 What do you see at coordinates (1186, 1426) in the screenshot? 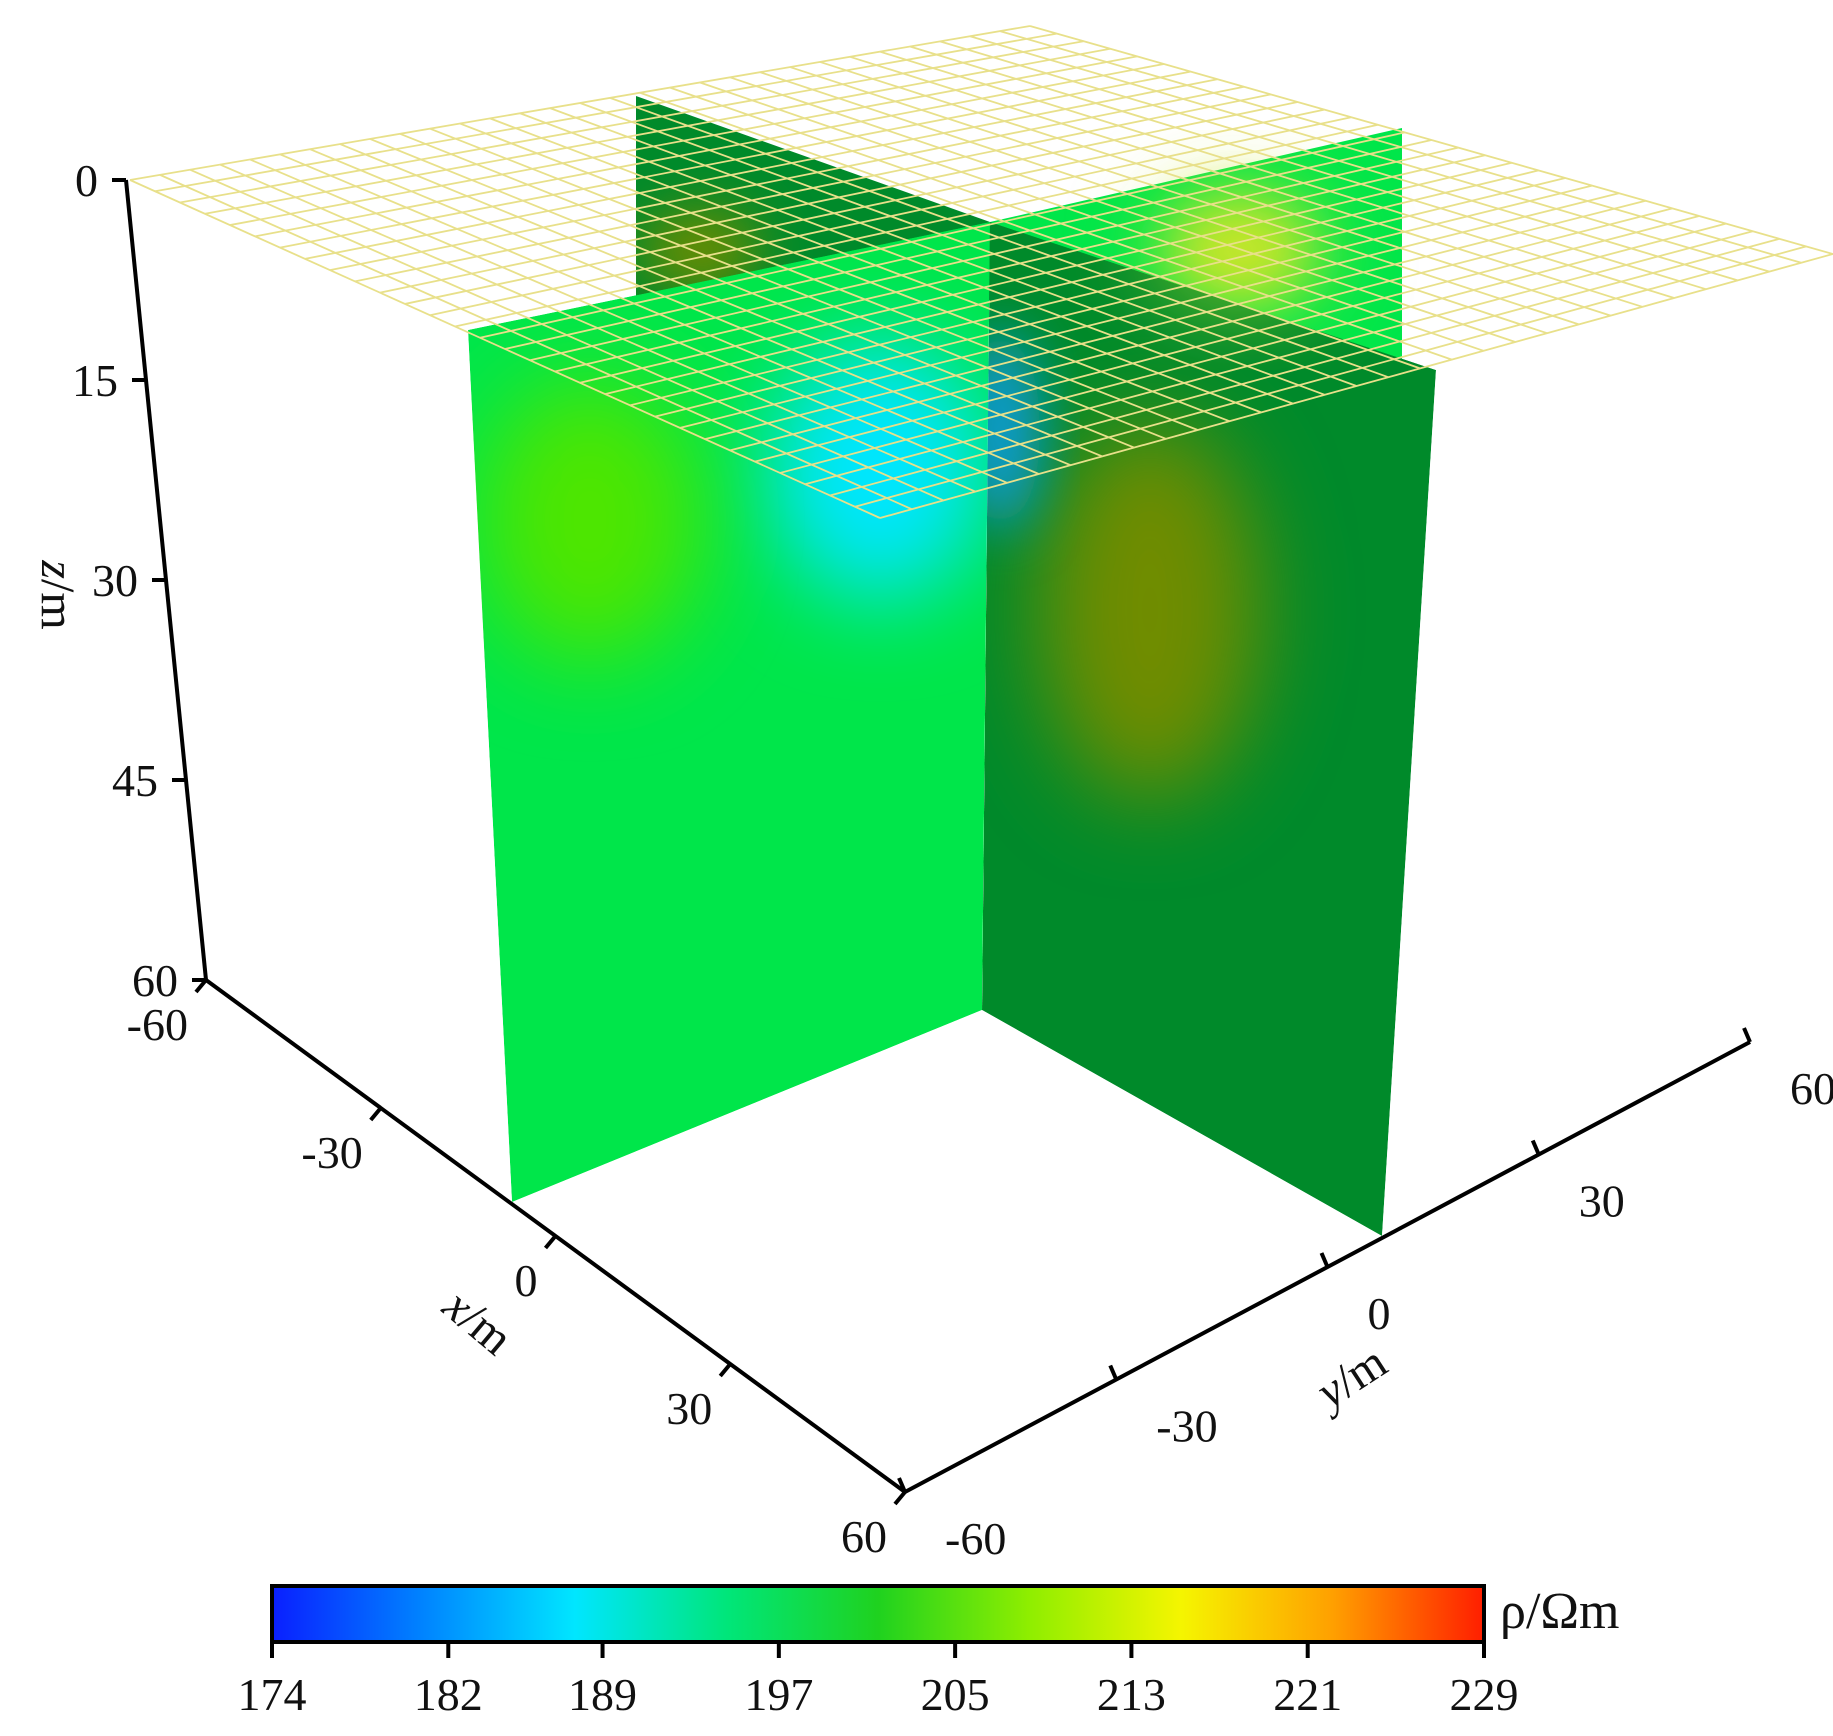
I see `y-axis-tick-label: -30` at bounding box center [1186, 1426].